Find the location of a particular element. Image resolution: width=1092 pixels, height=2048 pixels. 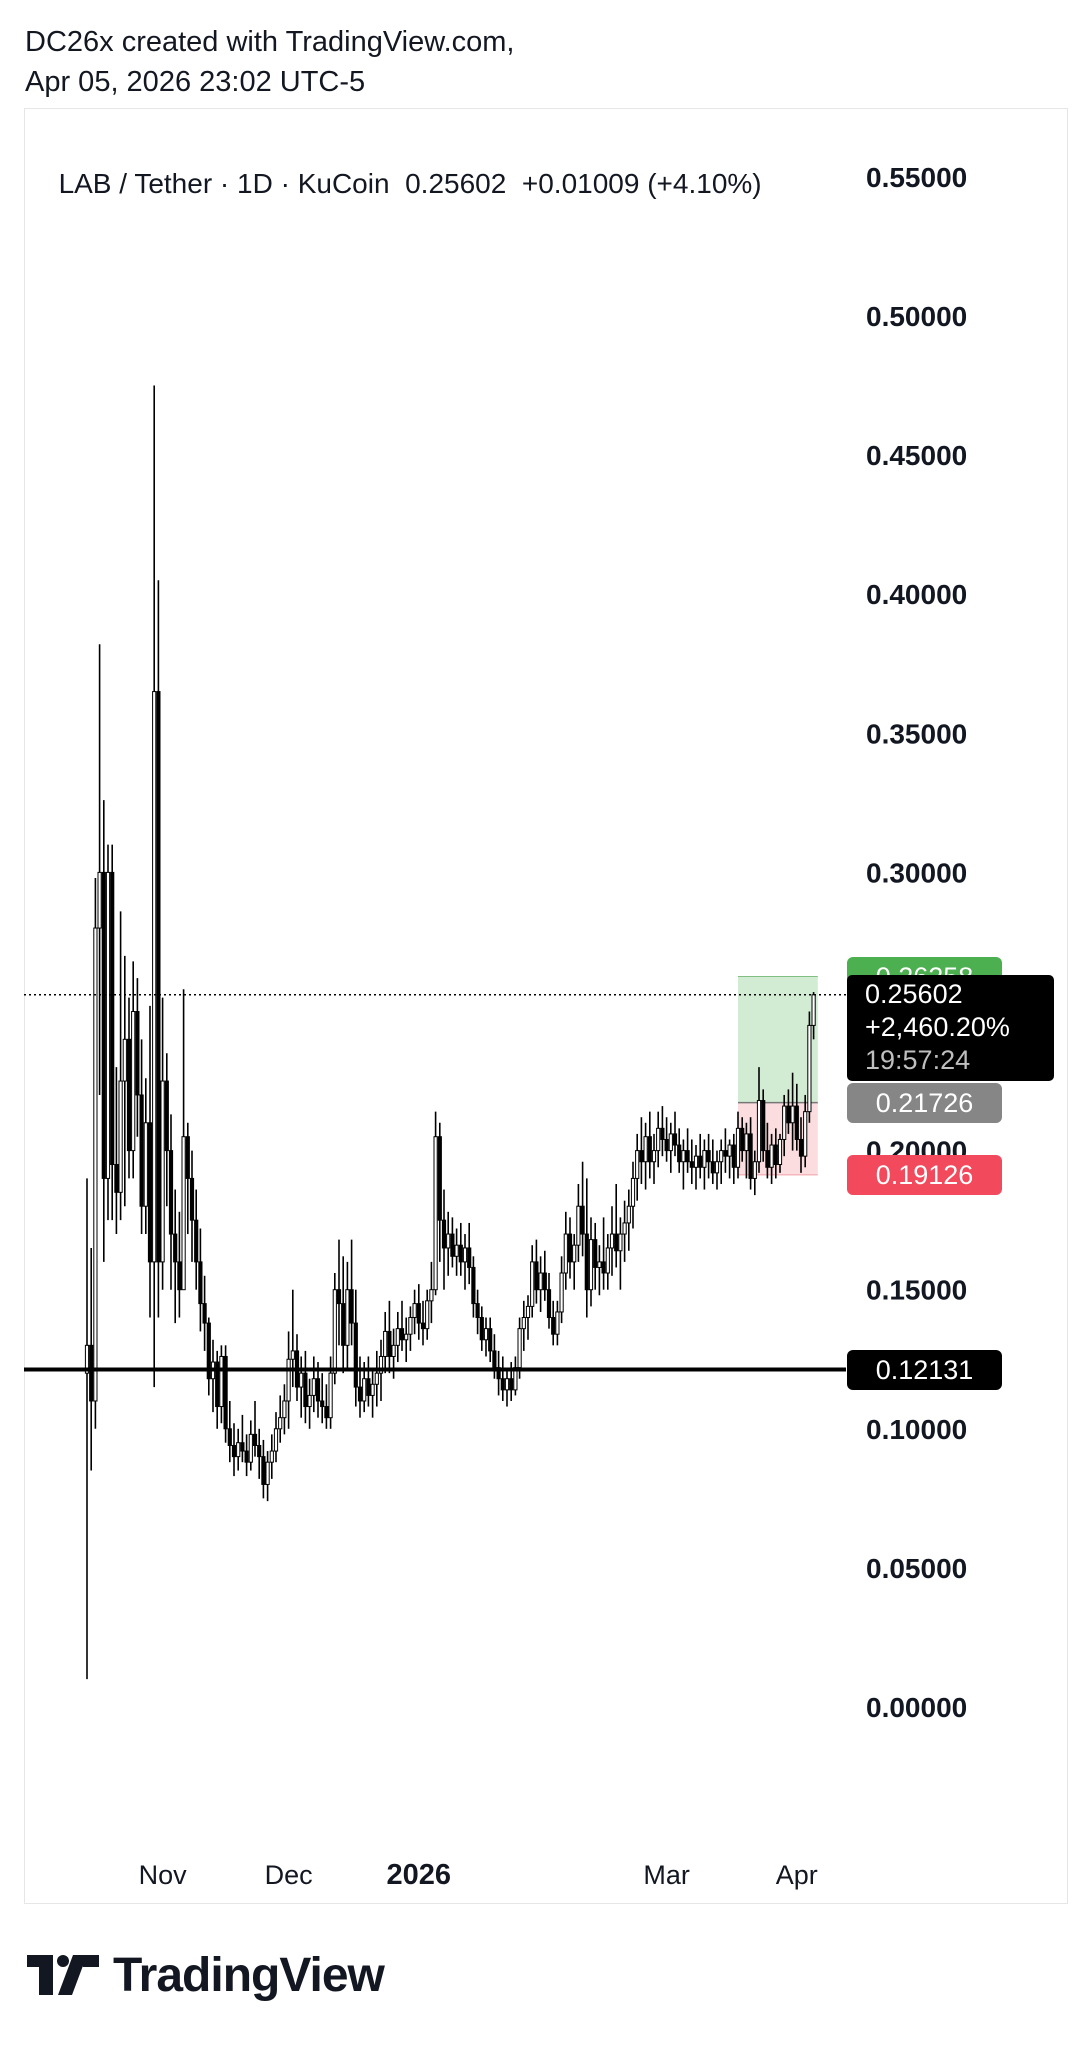

profit-zone is located at coordinates (778, 1039).